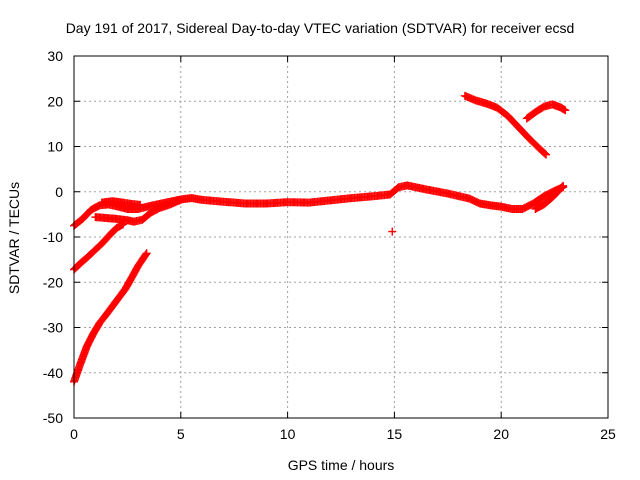 The height and width of the screenshot is (480, 640). Describe the element at coordinates (319, 205) in the screenshot. I see `series-track-main` at that location.